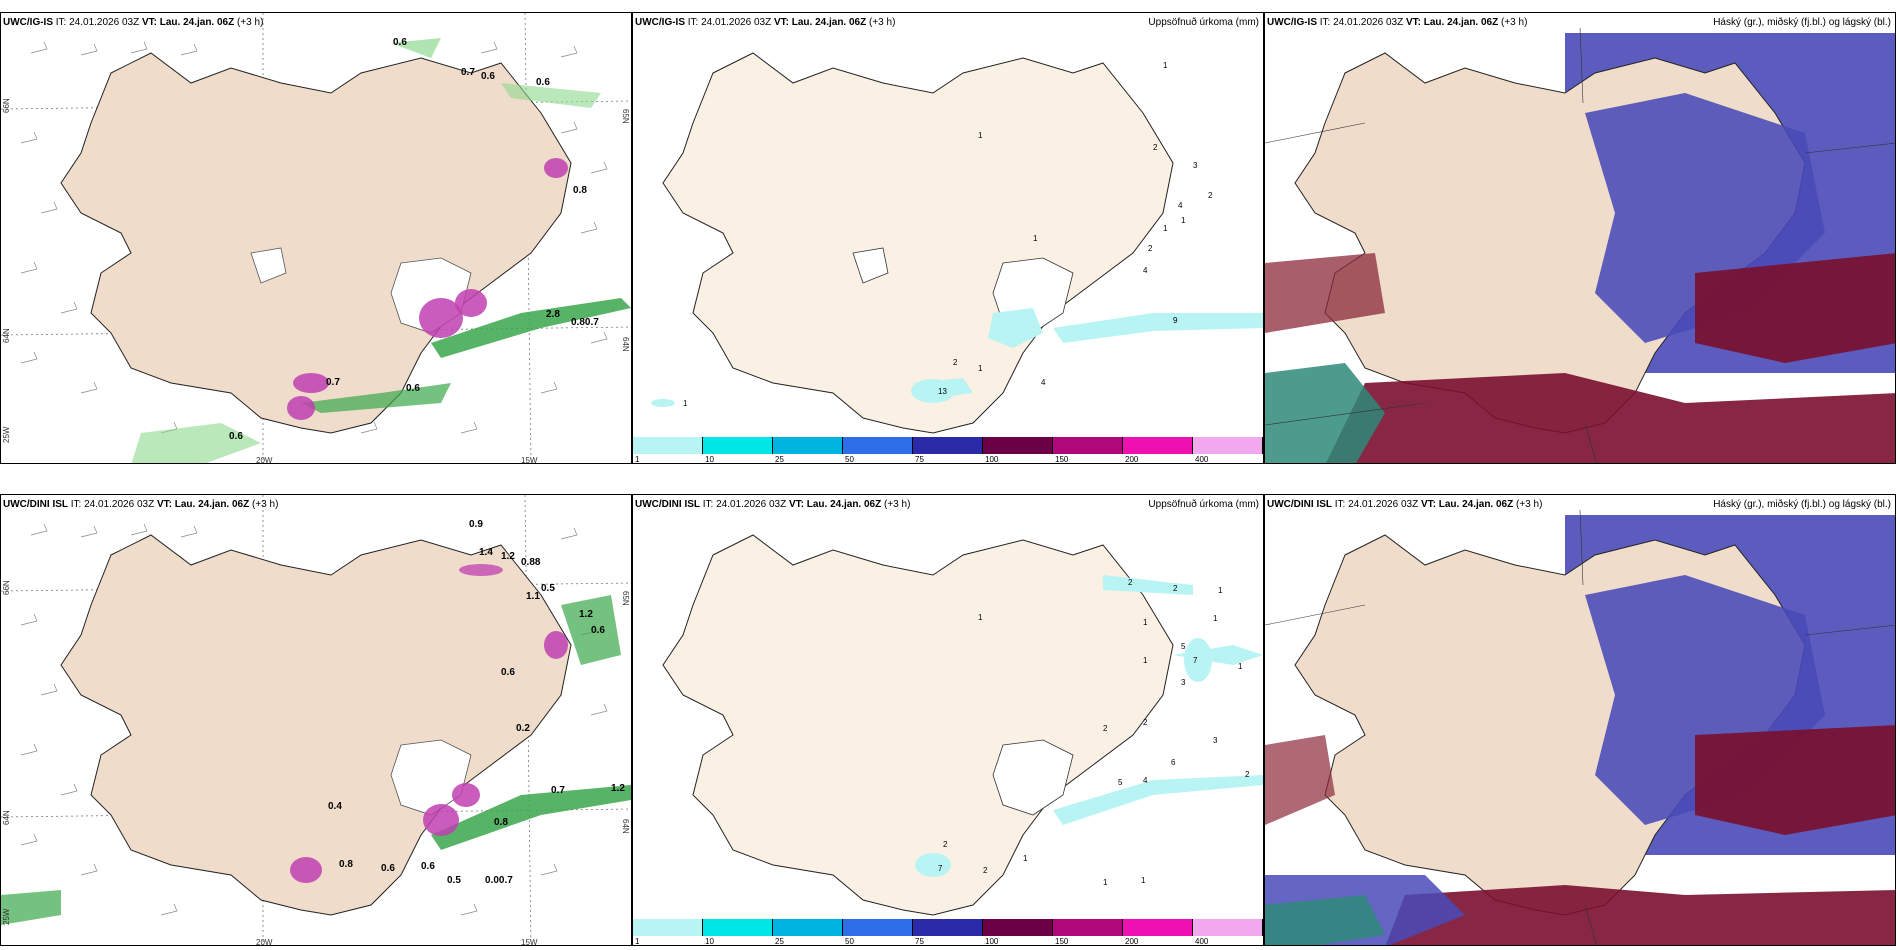 This screenshot has width=1900, height=950. I want to click on lon-label: 20W, so click(264, 460).